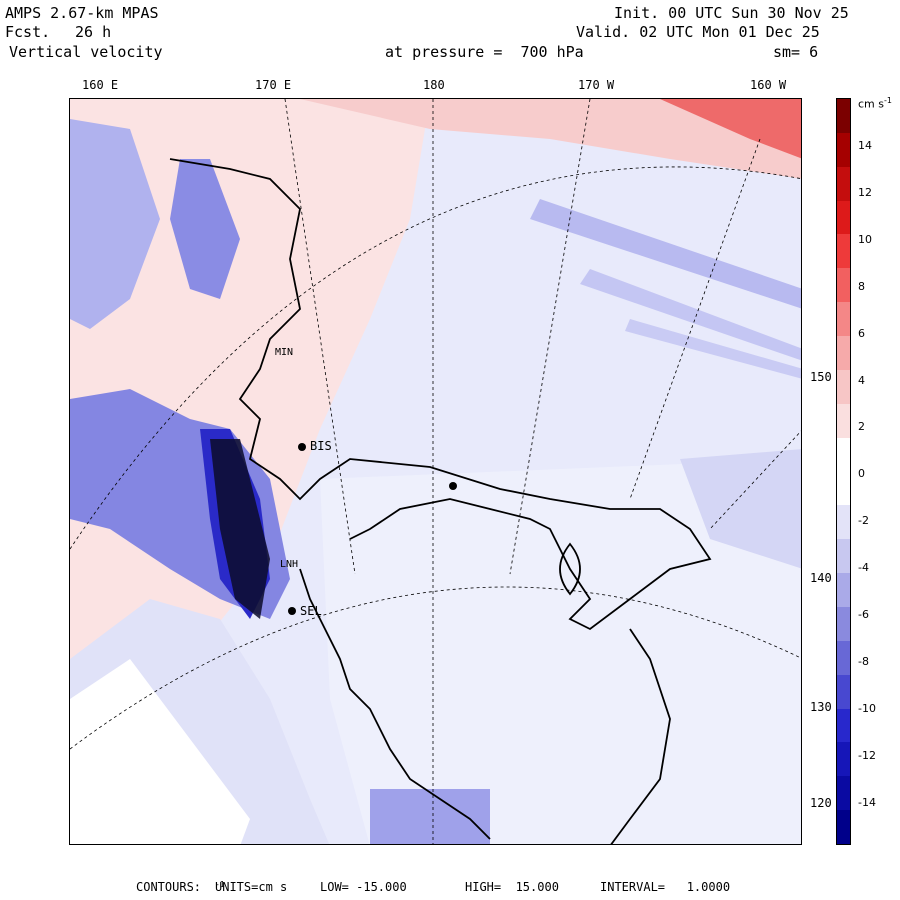 Image resolution: width=900 pixels, height=900 pixels. Describe the element at coordinates (865, 192) in the screenshot. I see `colorbar-tick-label: 12` at that location.